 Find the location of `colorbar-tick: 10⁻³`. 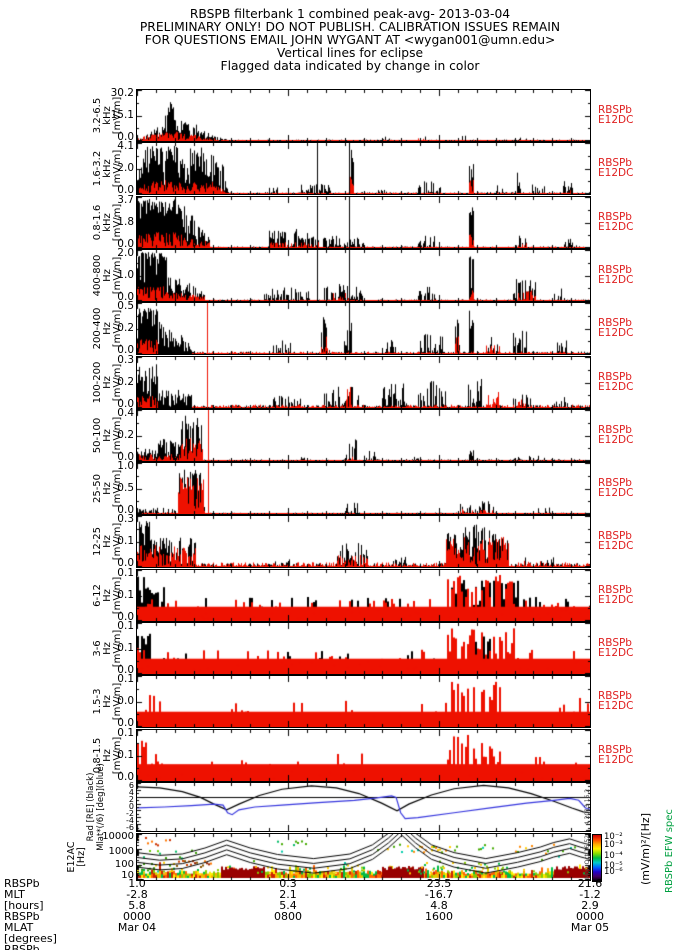

colorbar-tick: 10⁻³ is located at coordinates (613, 845).